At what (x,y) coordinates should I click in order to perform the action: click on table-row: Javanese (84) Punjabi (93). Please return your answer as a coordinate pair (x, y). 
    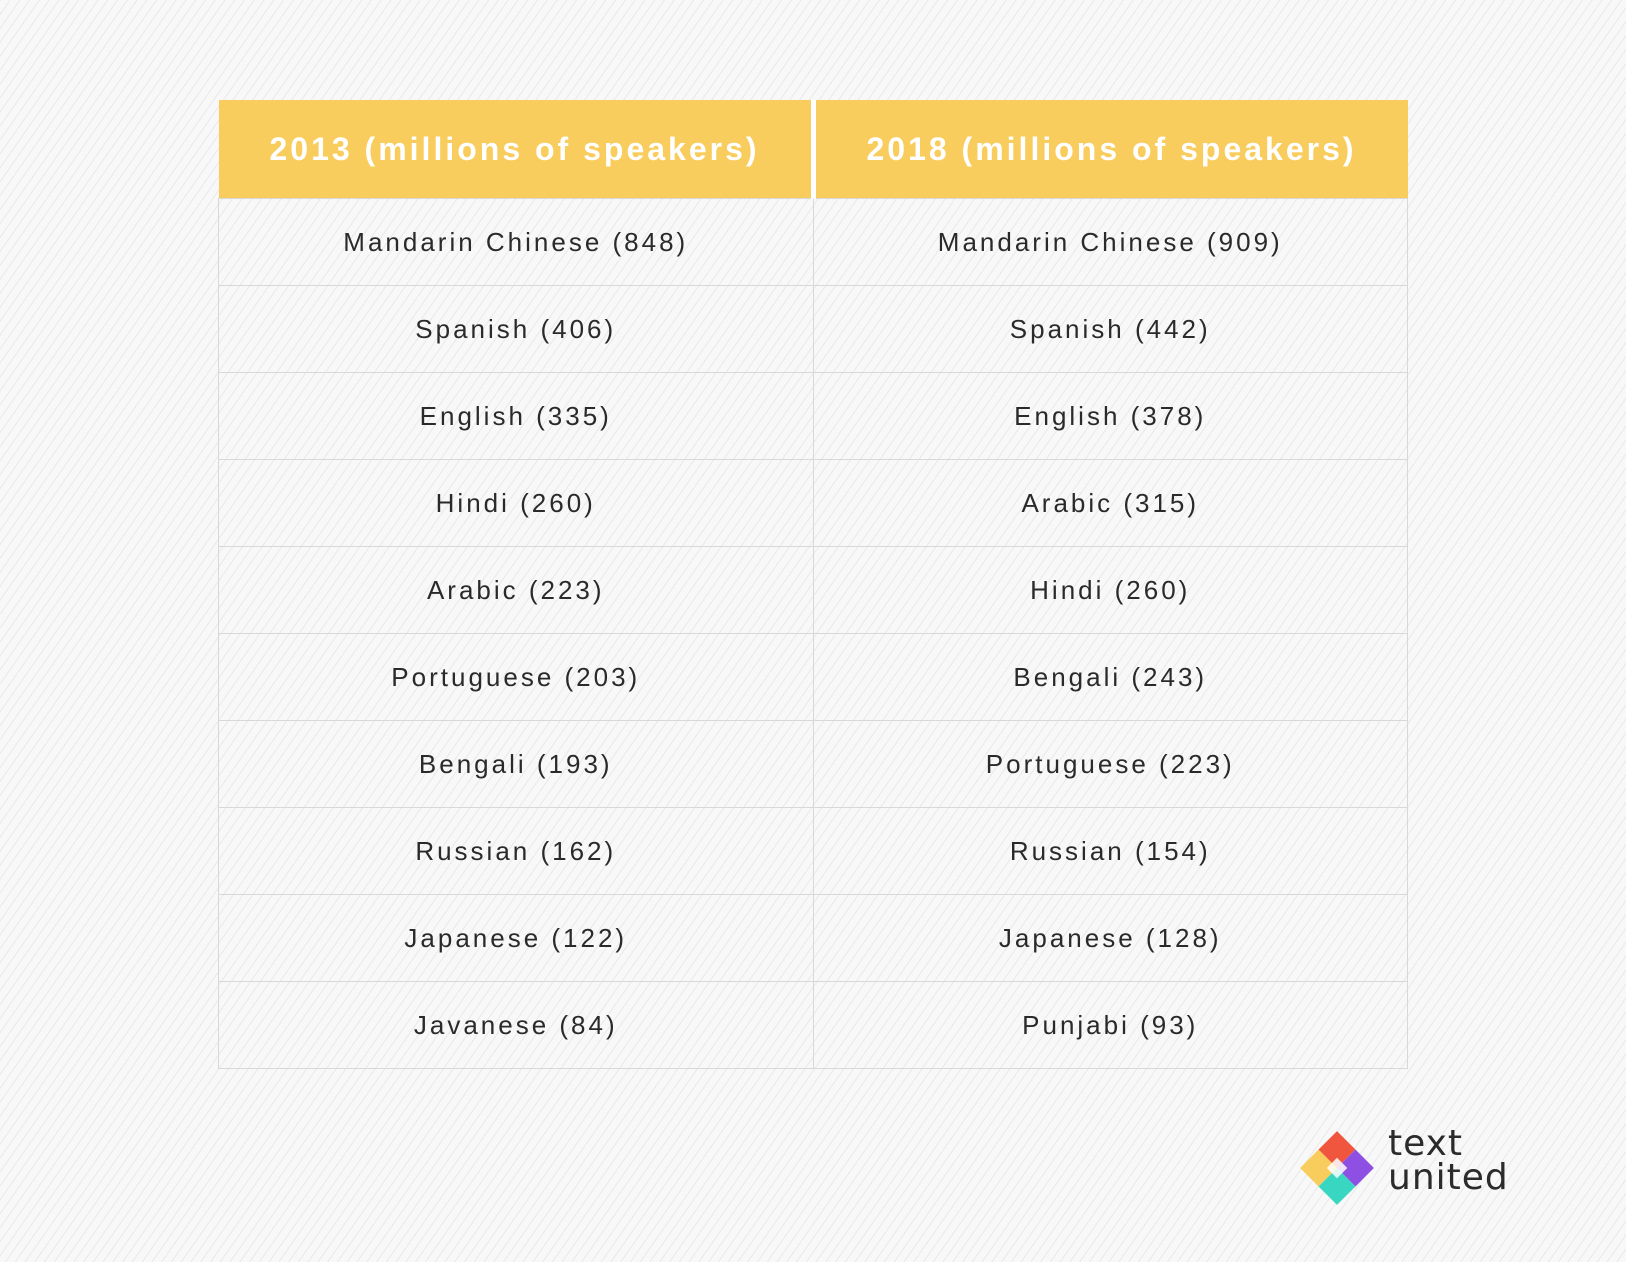
    Looking at the image, I should click on (813, 1025).